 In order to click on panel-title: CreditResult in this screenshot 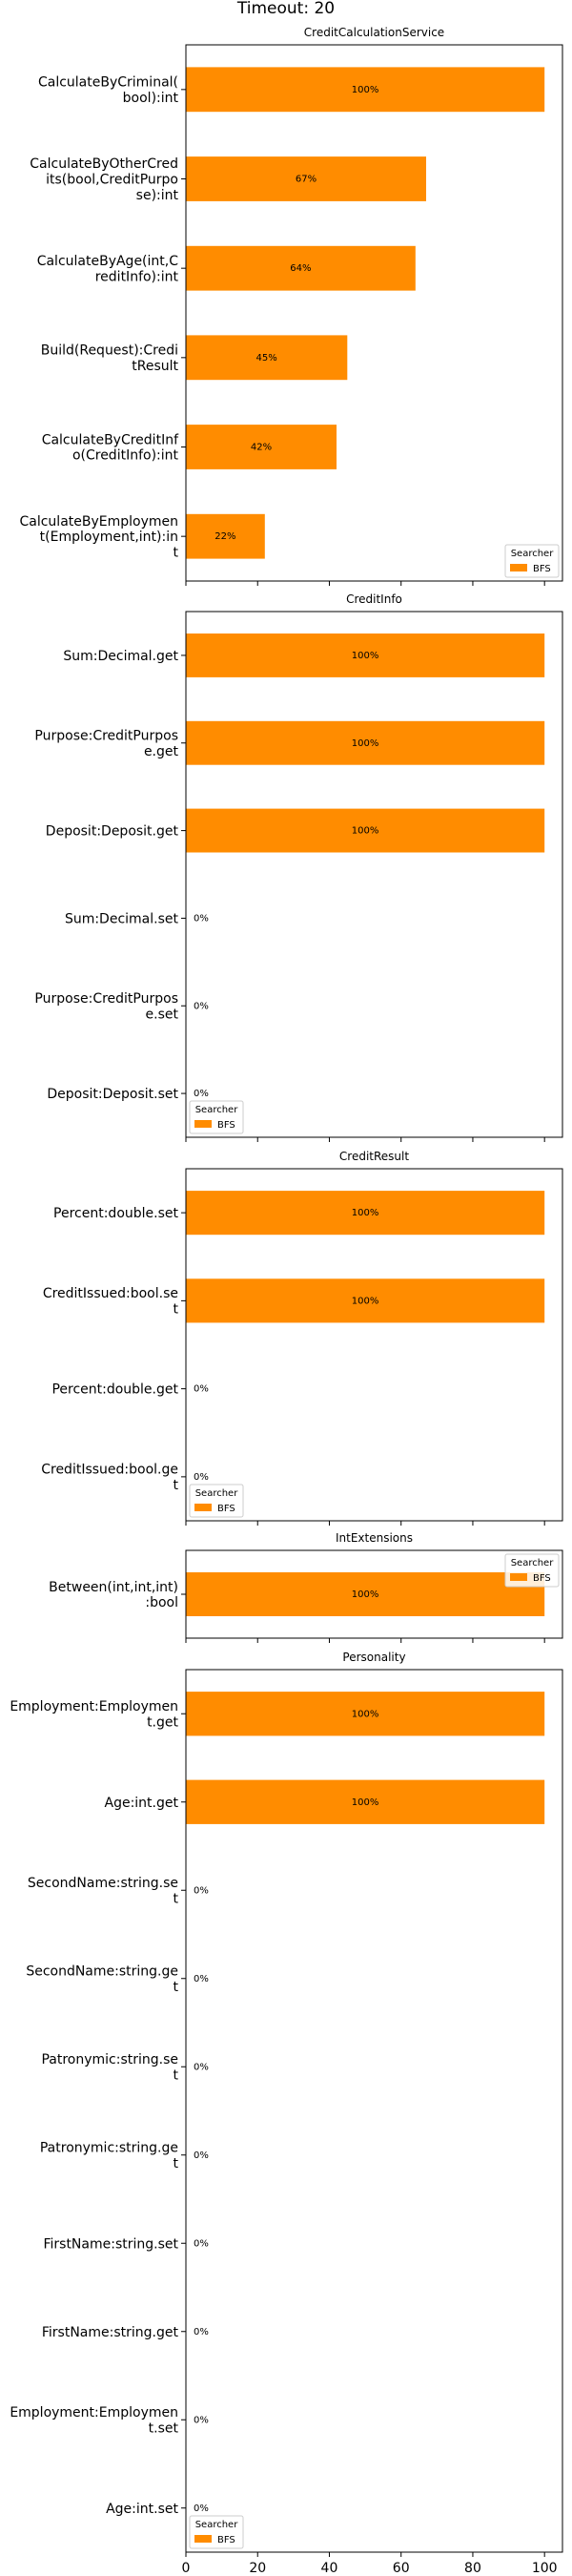, I will do `click(374, 1156)`.